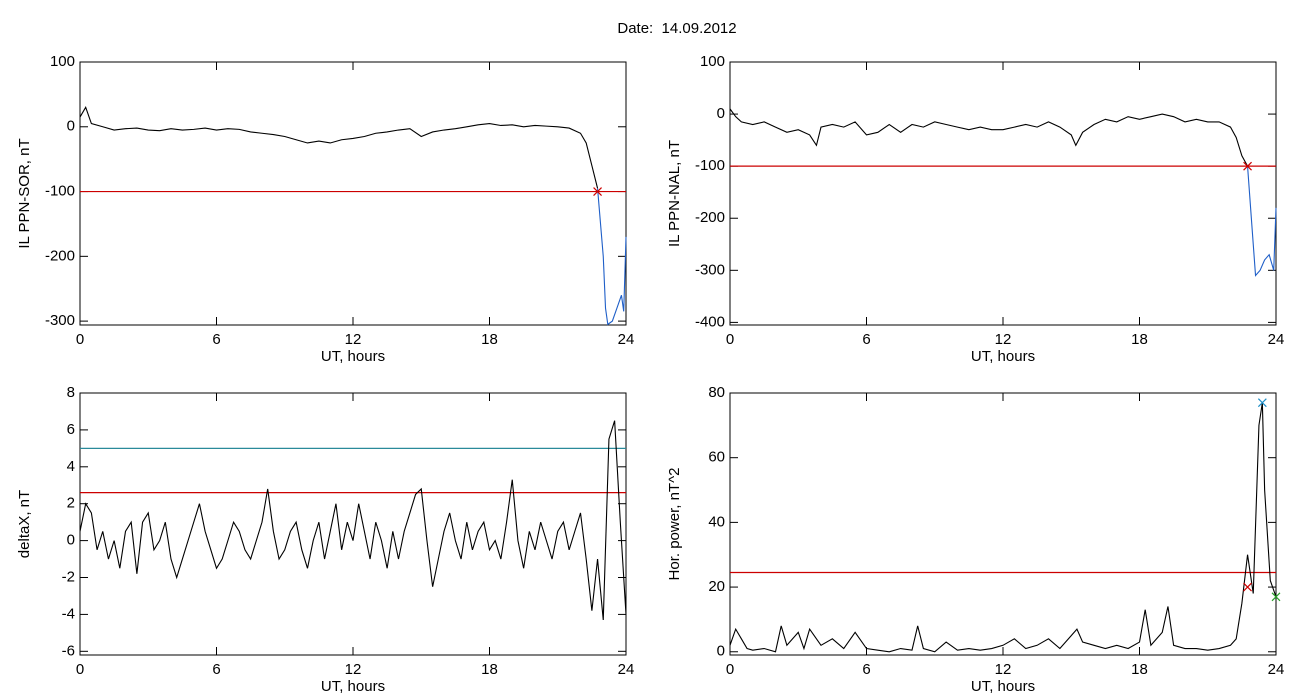  I want to click on y-tick-label: 6, so click(71, 429).